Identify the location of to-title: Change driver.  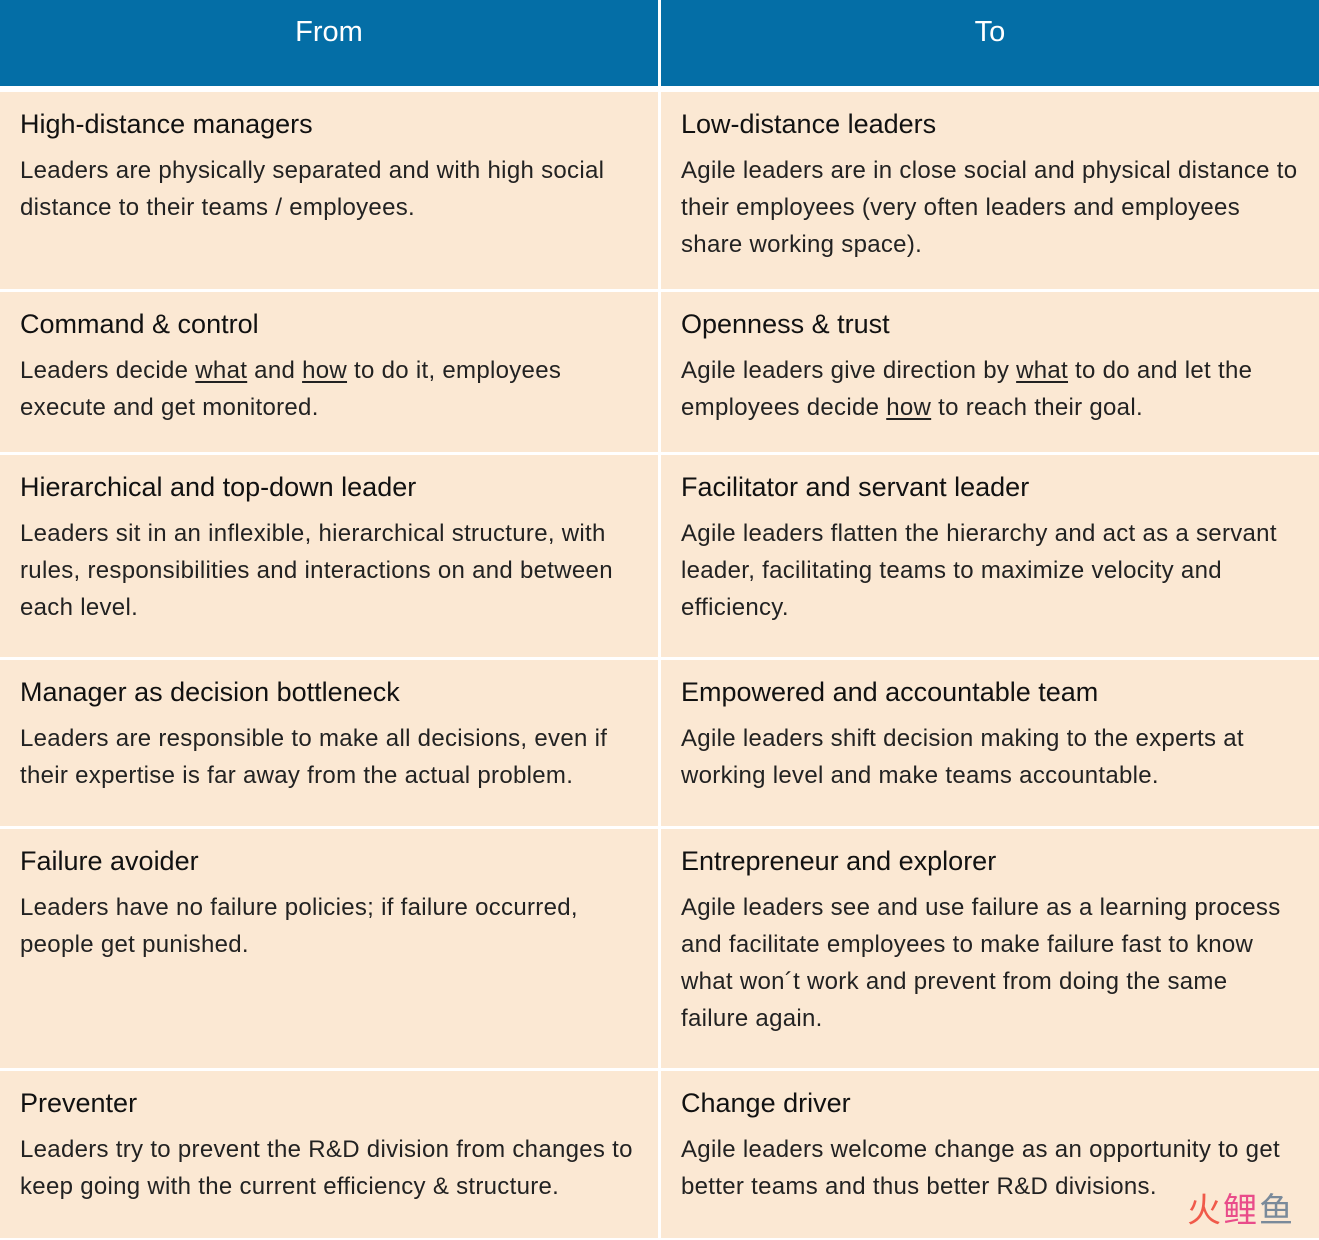
(766, 1103).